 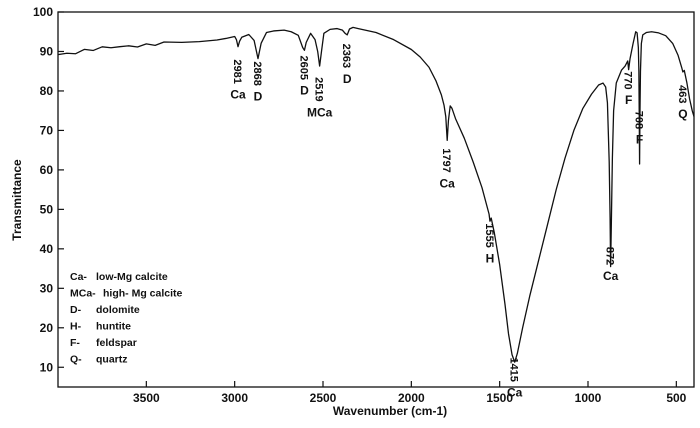 What do you see at coordinates (320, 112) in the screenshot?
I see `peak-assignment: MCa` at bounding box center [320, 112].